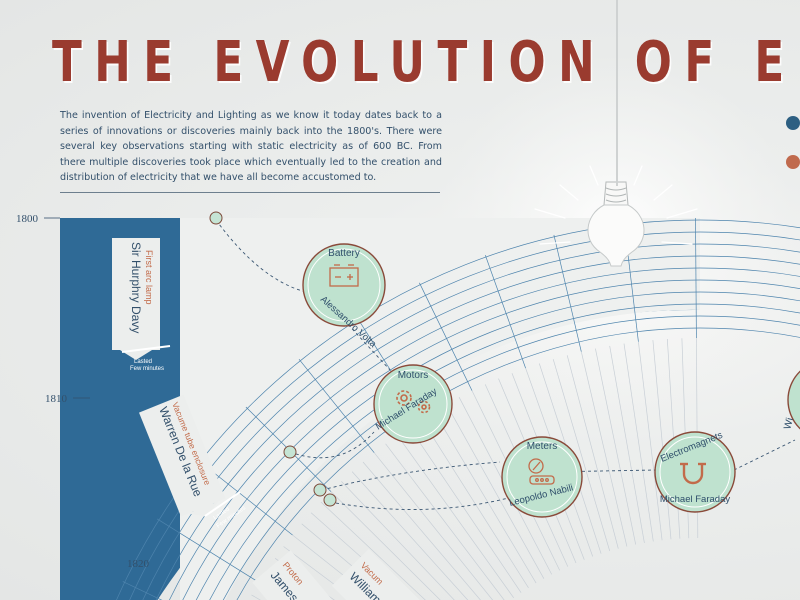  What do you see at coordinates (149, 277) in the screenshot?
I see `inventor-invention: First arc lamp` at bounding box center [149, 277].